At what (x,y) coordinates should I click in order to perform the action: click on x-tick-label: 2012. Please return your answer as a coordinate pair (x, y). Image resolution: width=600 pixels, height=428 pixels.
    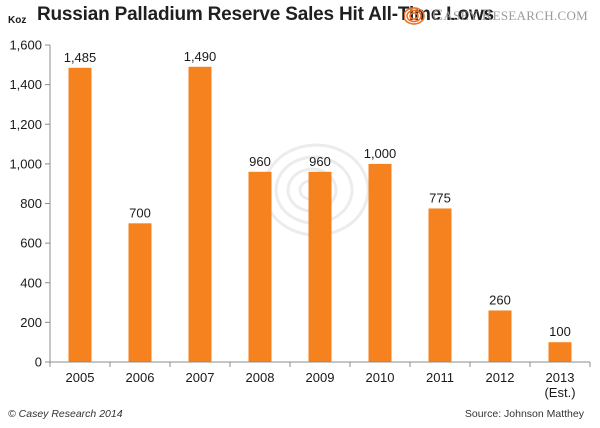
    Looking at the image, I should click on (500, 377).